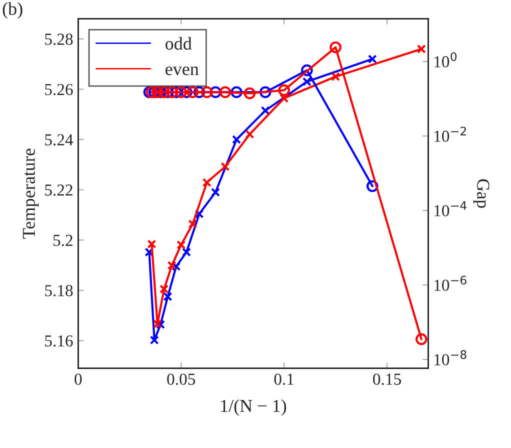 The width and height of the screenshot is (511, 448). Describe the element at coordinates (78, 379) in the screenshot. I see `x-tick-label: 0` at that location.